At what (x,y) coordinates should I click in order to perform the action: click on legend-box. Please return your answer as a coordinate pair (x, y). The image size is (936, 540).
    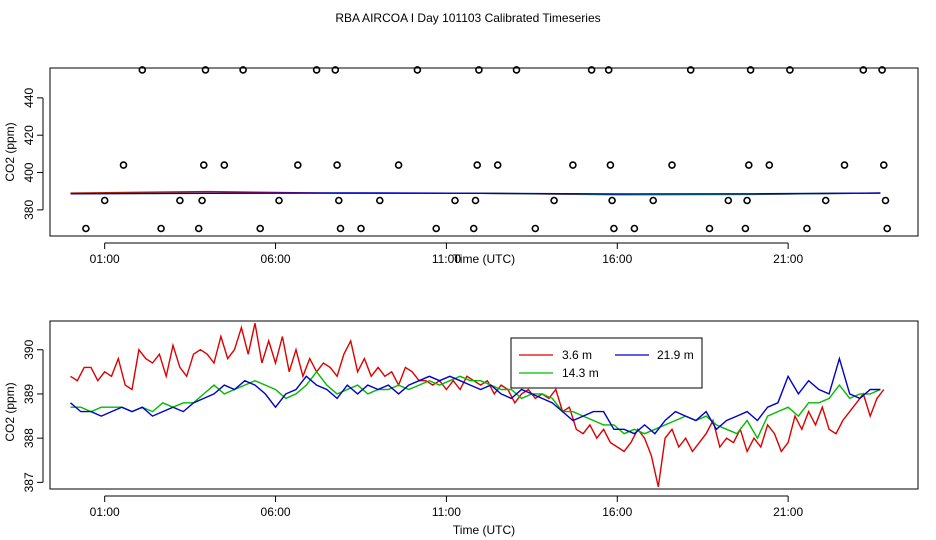
    Looking at the image, I should click on (606, 363).